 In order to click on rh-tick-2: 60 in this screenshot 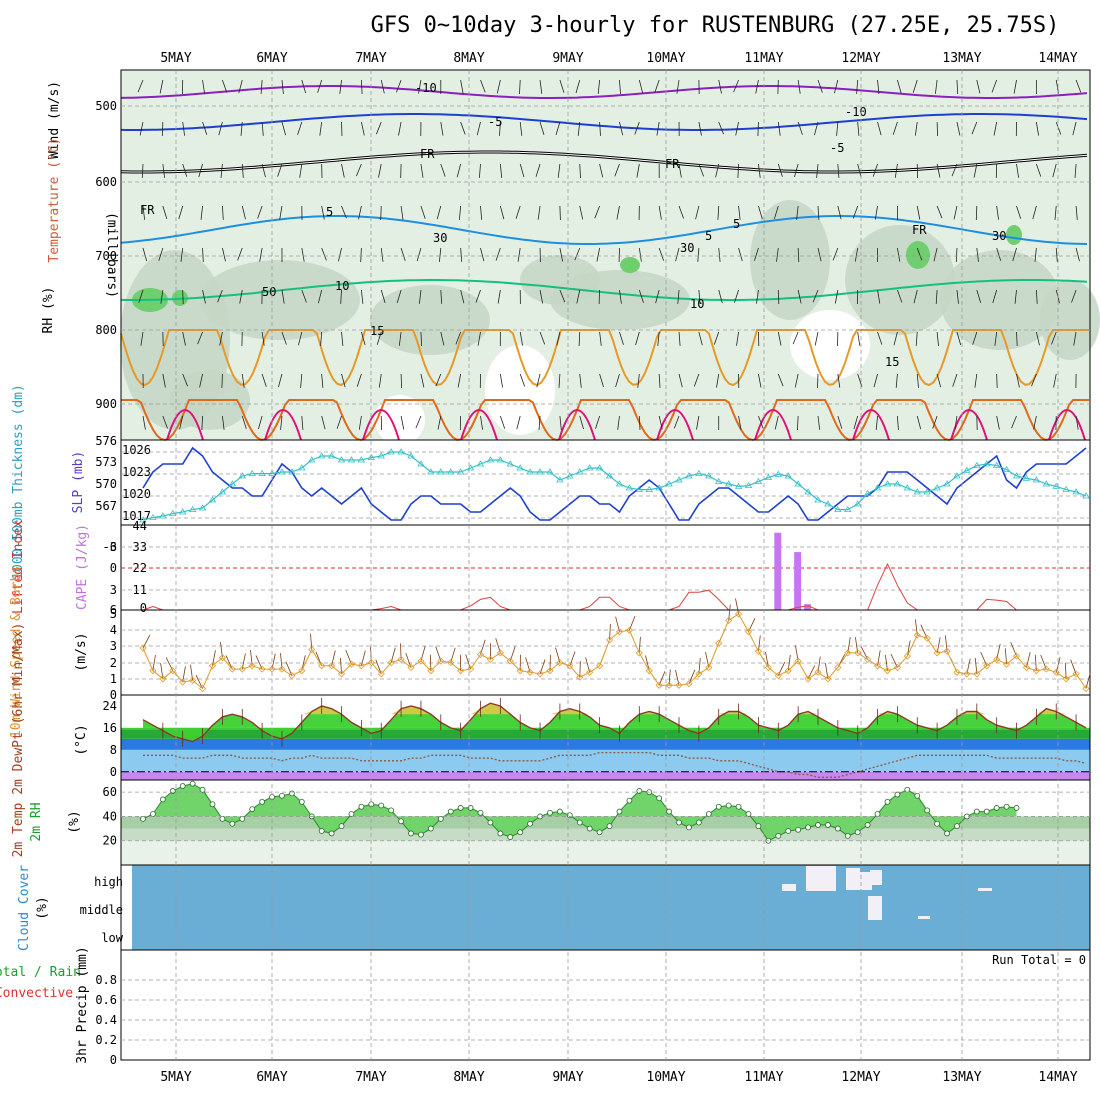, I will do `click(110, 792)`.